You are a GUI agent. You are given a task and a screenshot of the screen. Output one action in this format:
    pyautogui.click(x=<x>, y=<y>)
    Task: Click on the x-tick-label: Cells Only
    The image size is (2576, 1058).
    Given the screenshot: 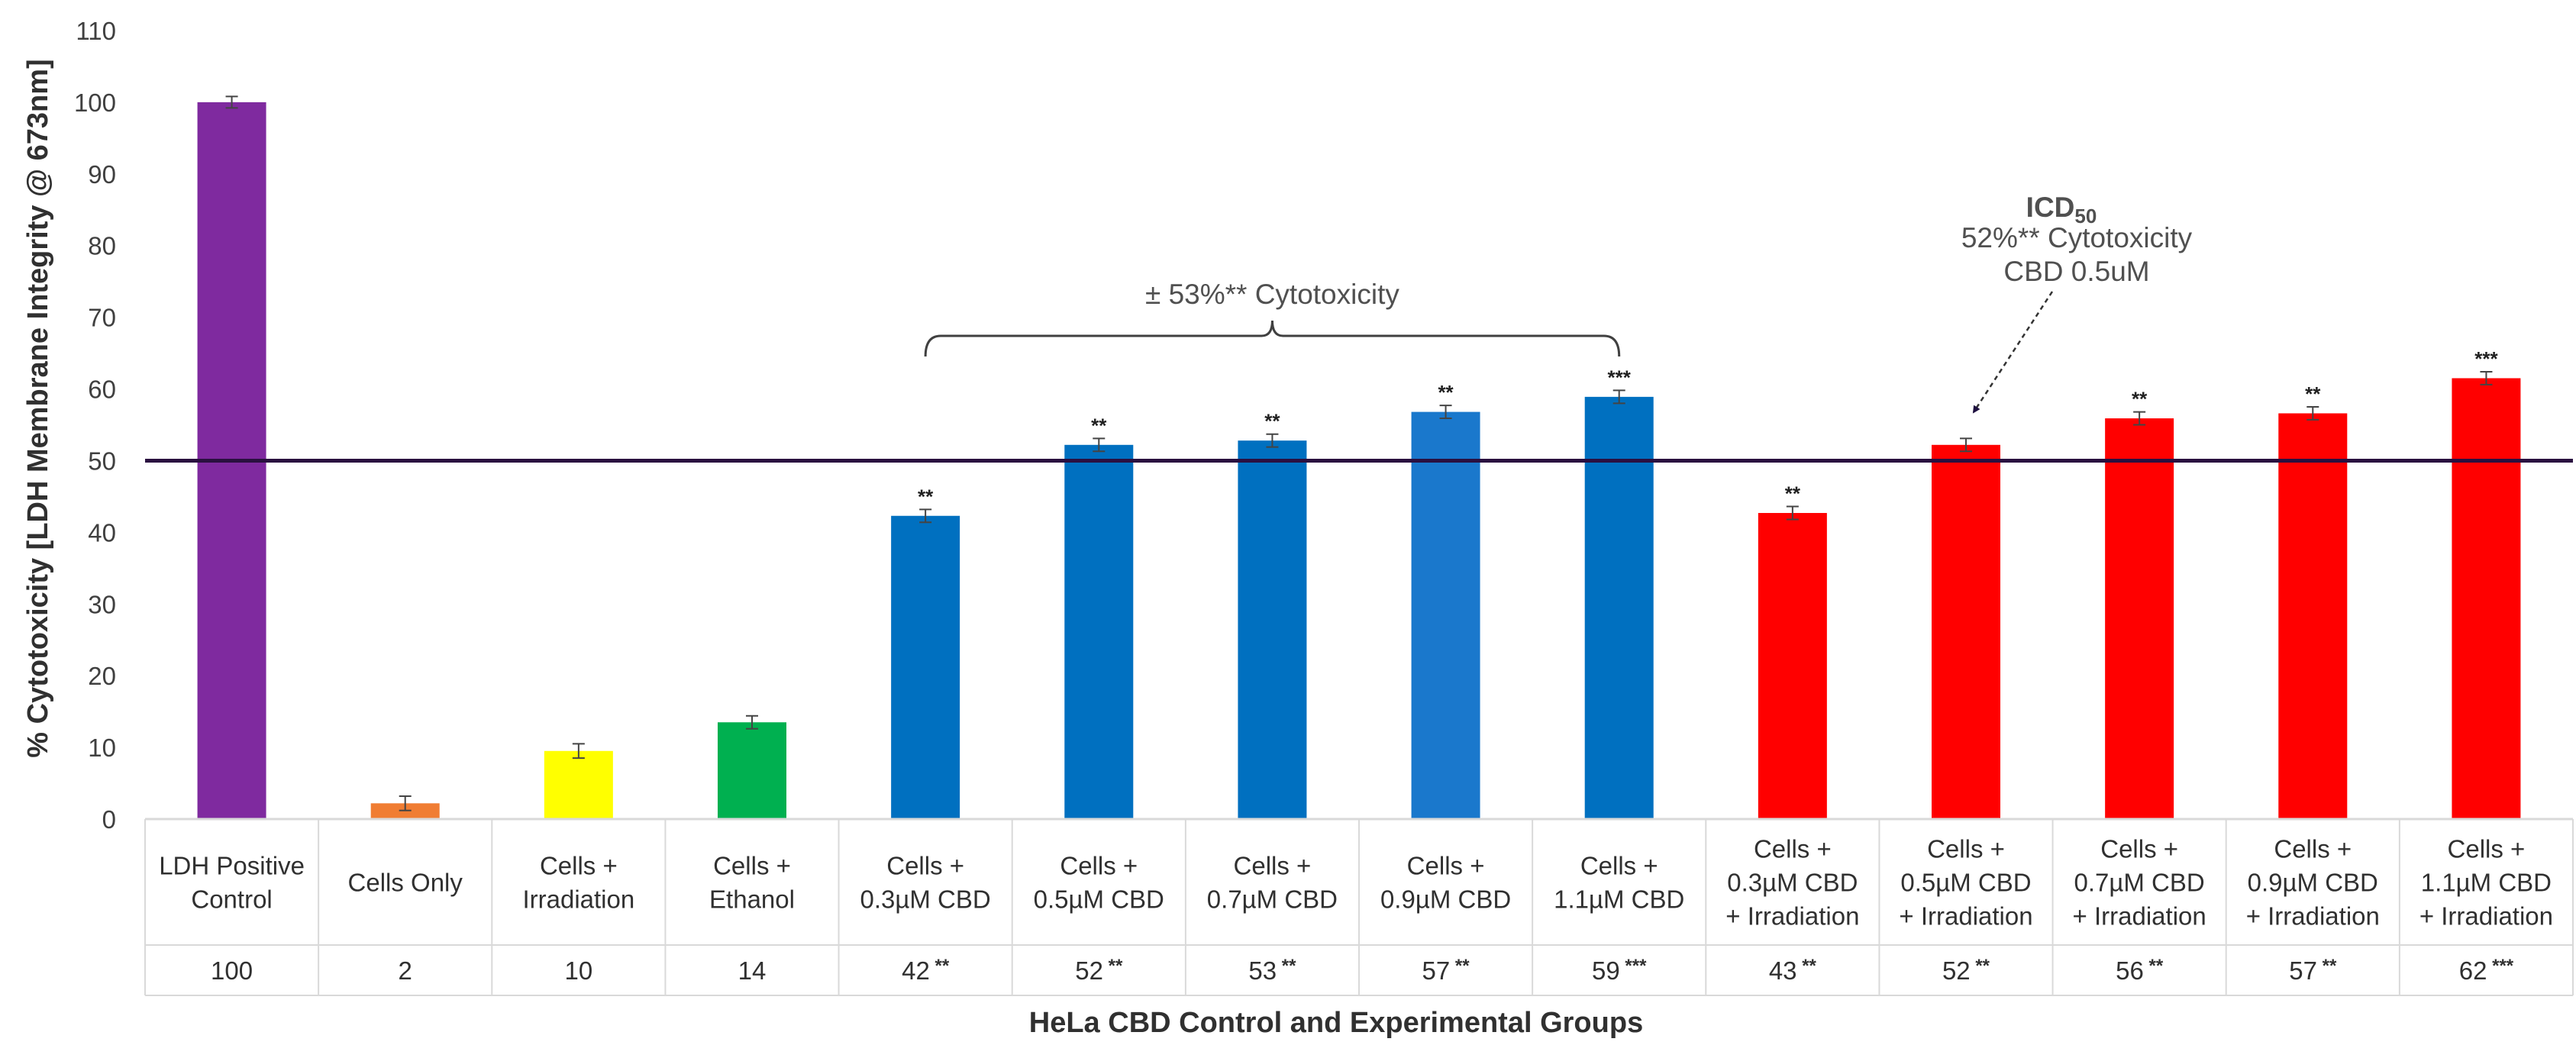 What is the action you would take?
    pyautogui.click(x=405, y=883)
    